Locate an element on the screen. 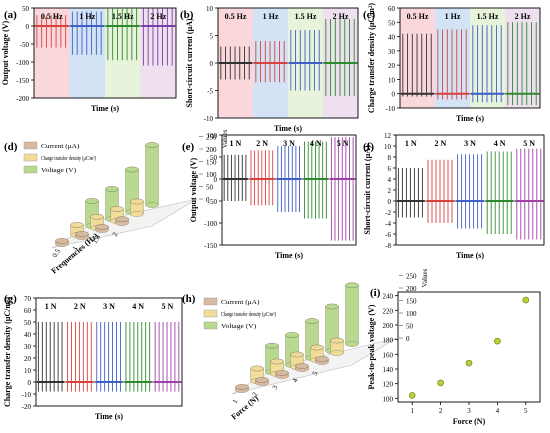 The width and height of the screenshot is (550, 433). y-tick-label: -10 is located at coordinates (209, 119).